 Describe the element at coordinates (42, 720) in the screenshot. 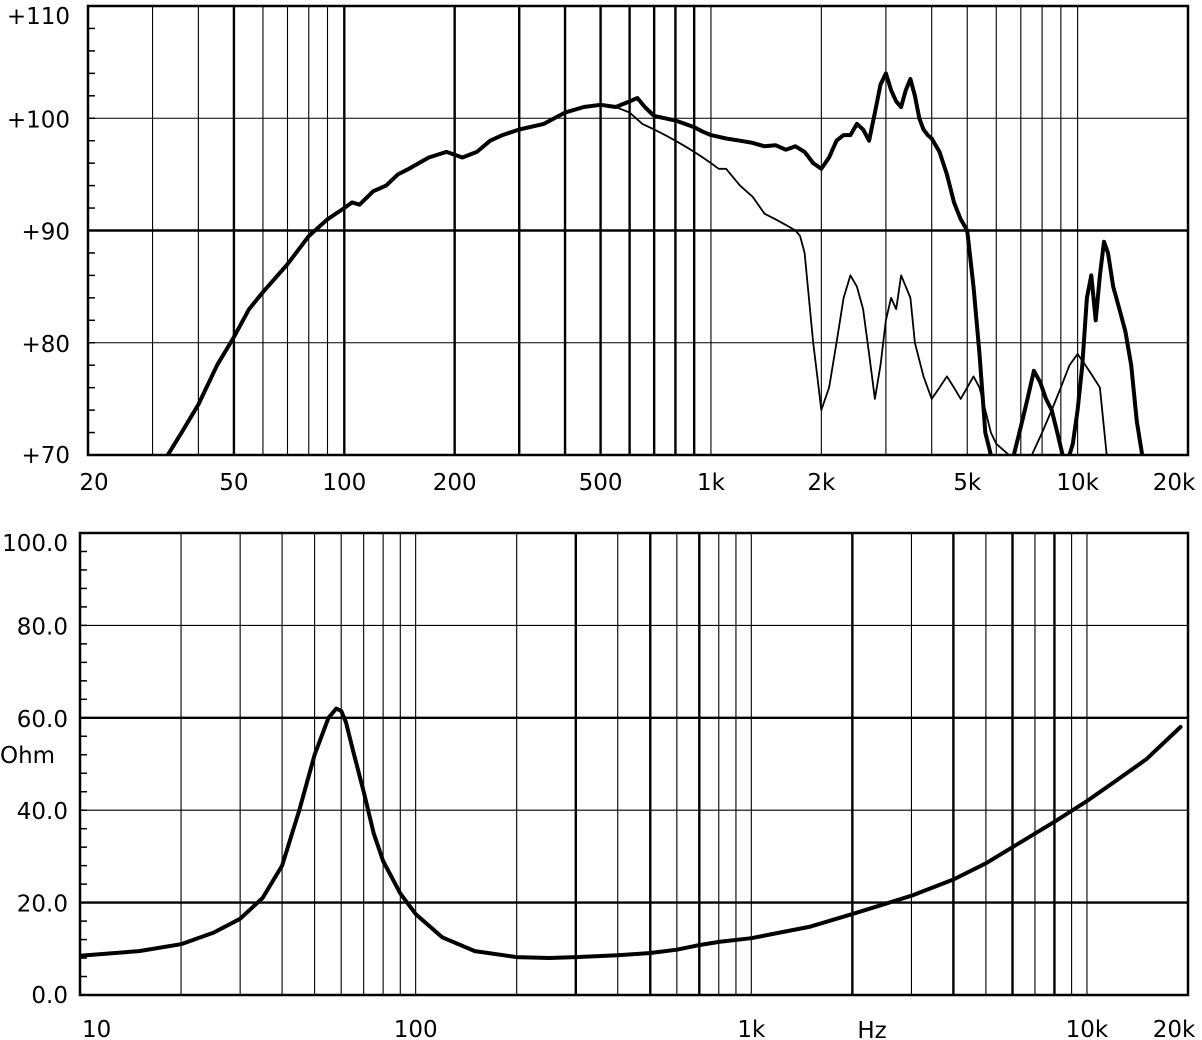

I see `impedance-y-tick-label: 60.0` at that location.